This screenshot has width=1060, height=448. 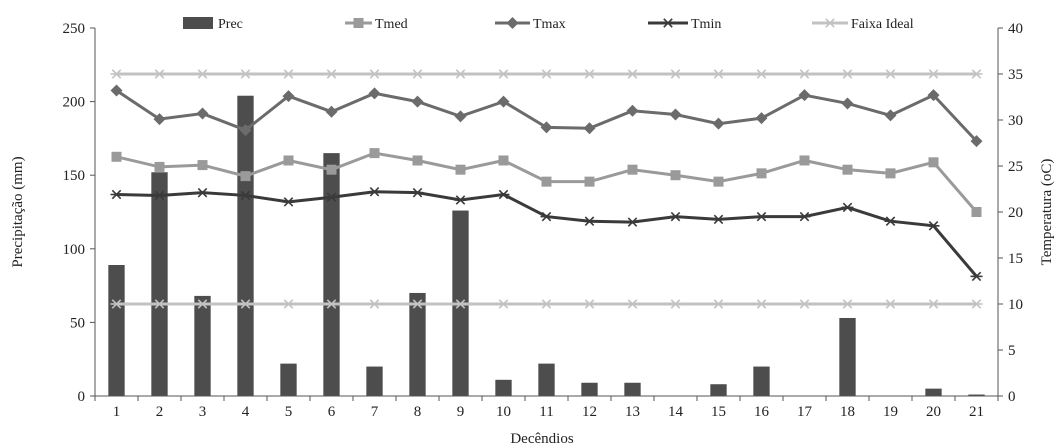 I want to click on legend-label-tmin: Tmin, so click(x=706, y=24).